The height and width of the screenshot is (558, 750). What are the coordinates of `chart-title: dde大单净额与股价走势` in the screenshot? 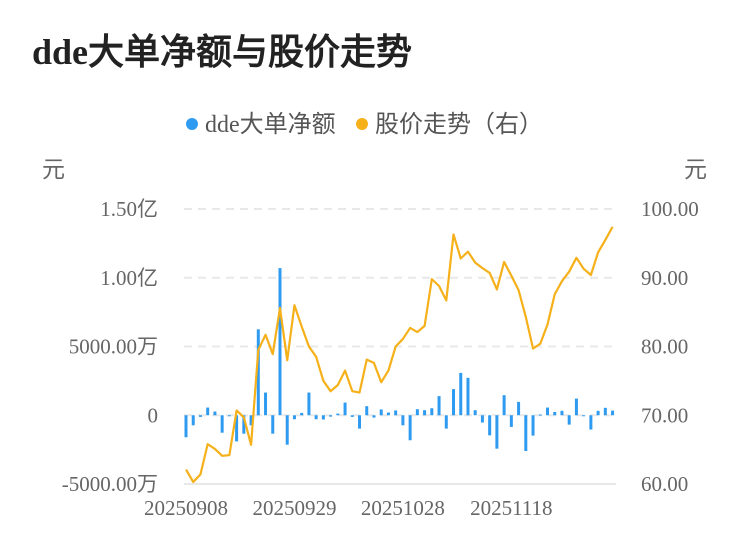 It's located at (222, 52).